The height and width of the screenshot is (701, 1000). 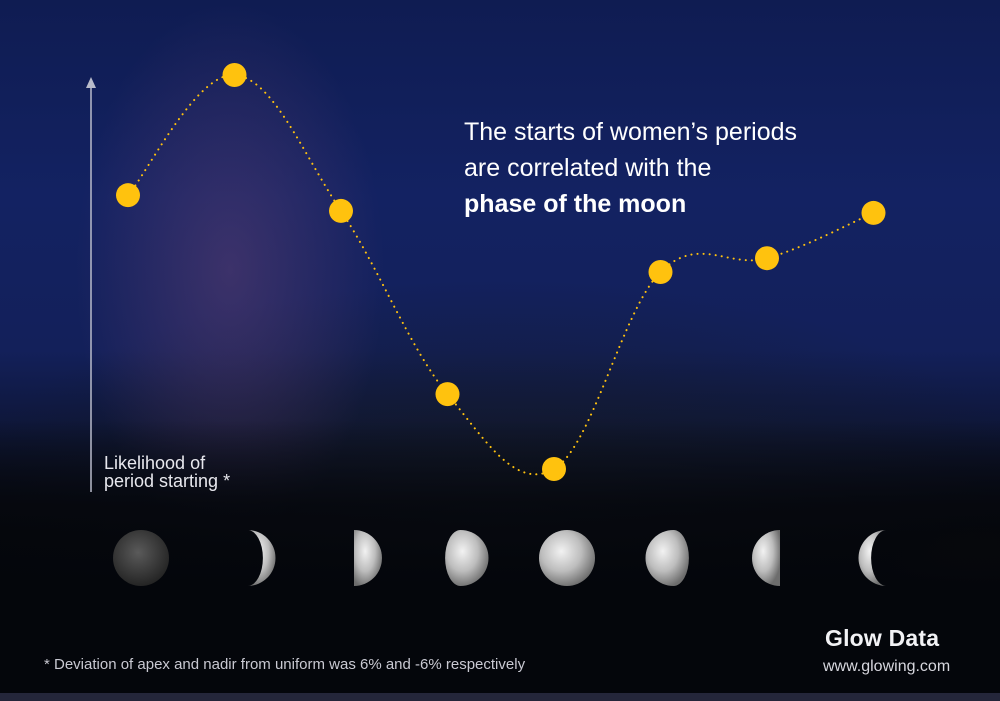 I want to click on moon-waxing-gibbous-icon, so click(x=467, y=558).